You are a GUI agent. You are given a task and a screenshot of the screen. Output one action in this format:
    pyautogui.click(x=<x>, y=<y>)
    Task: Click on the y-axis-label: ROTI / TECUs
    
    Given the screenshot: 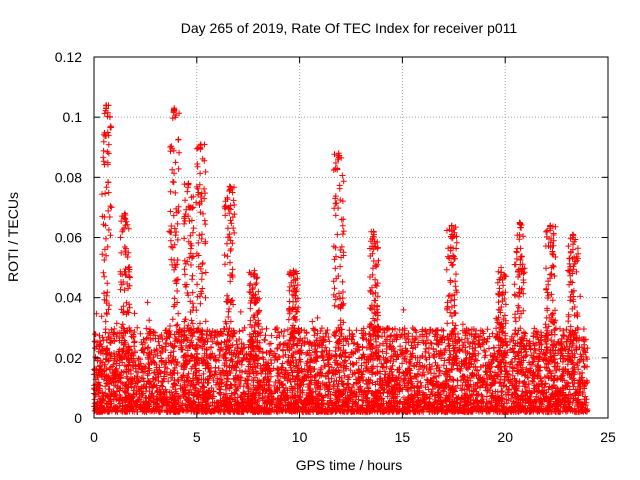 What is the action you would take?
    pyautogui.click(x=13, y=237)
    